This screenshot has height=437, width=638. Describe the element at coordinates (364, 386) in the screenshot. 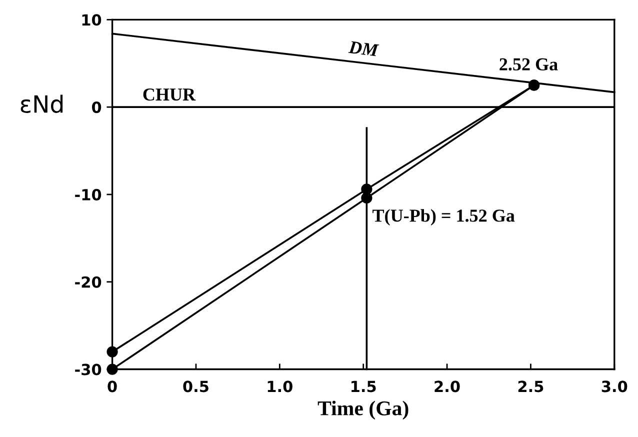

I see `x-tick-label: 1.5` at that location.